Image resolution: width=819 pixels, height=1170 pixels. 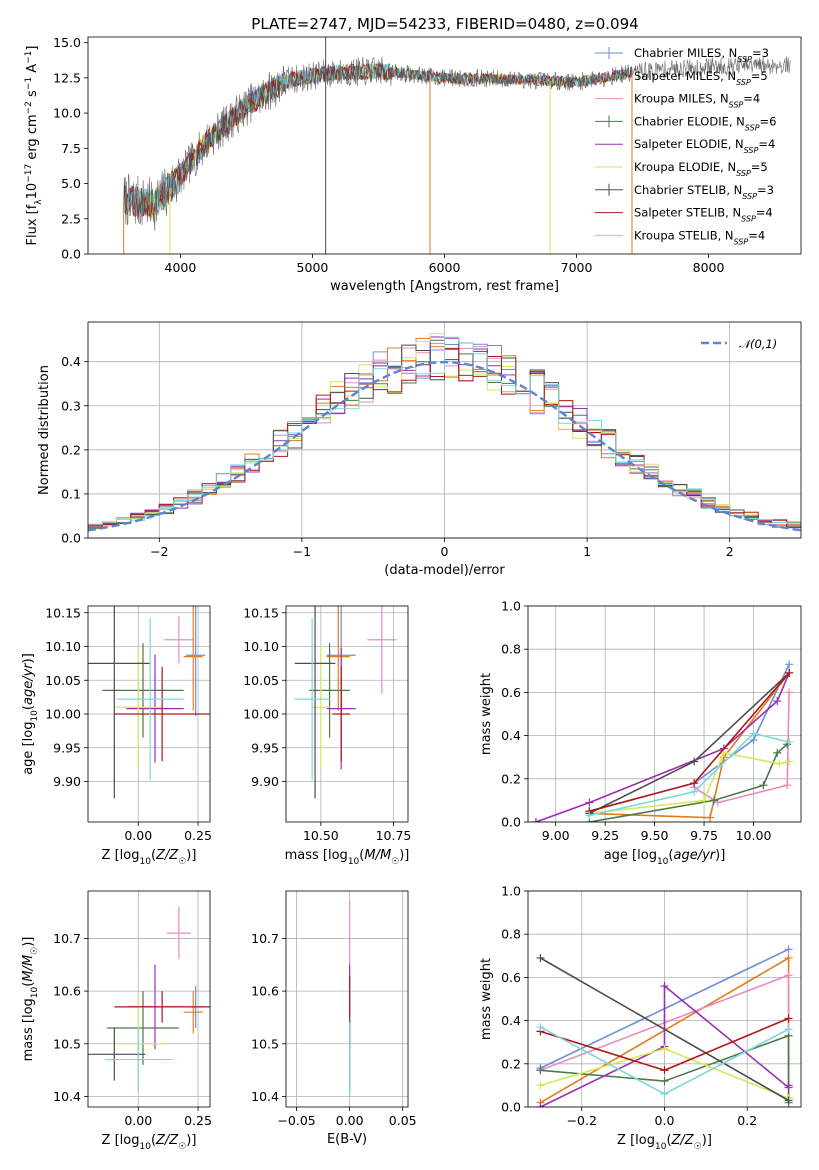 I want to click on y-tick-label: 10.00, so click(x=63, y=714).